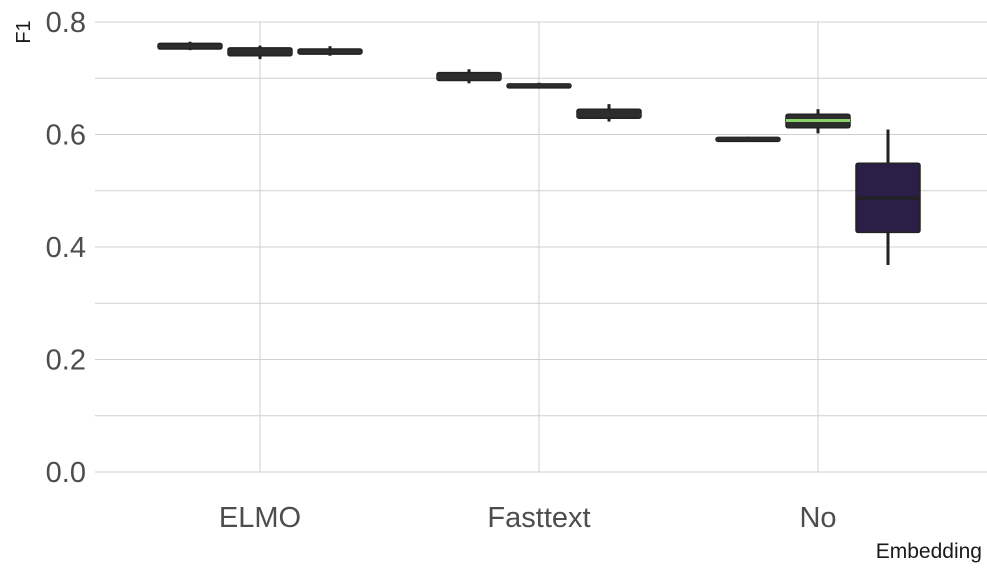  I want to click on y-tick-label: 0.4, so click(66, 248).